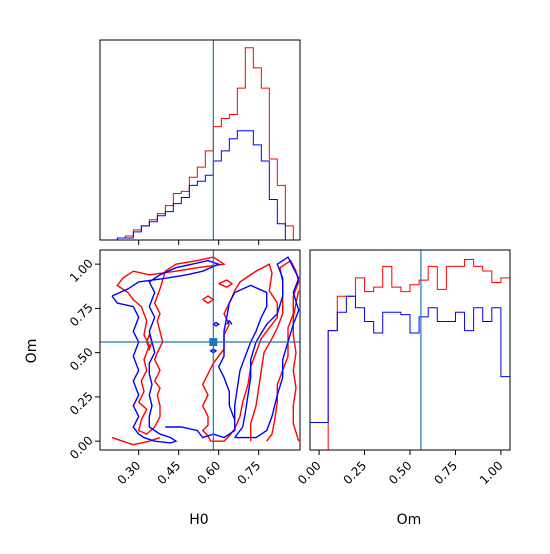 The width and height of the screenshot is (550, 554). I want to click on om-y-tick-label: 0.25, so click(81, 403).